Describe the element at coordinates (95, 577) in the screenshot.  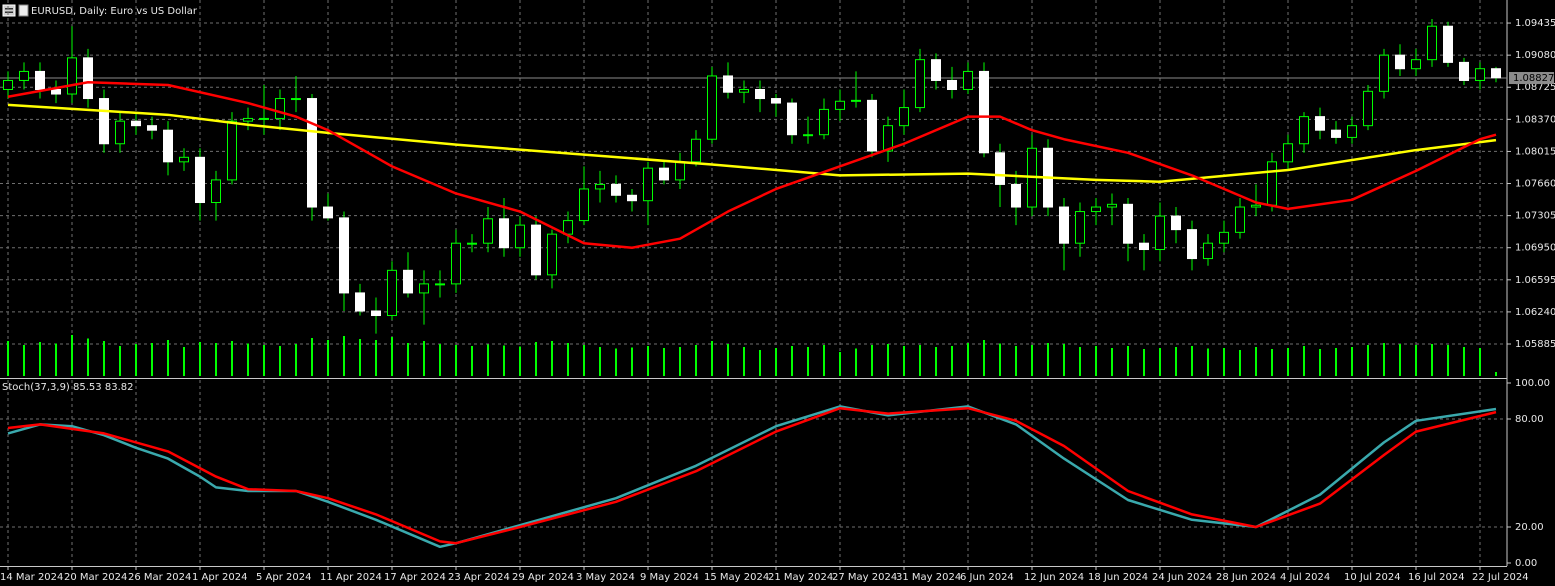
I see `x-tick-label: 20 Mar 2024` at that location.